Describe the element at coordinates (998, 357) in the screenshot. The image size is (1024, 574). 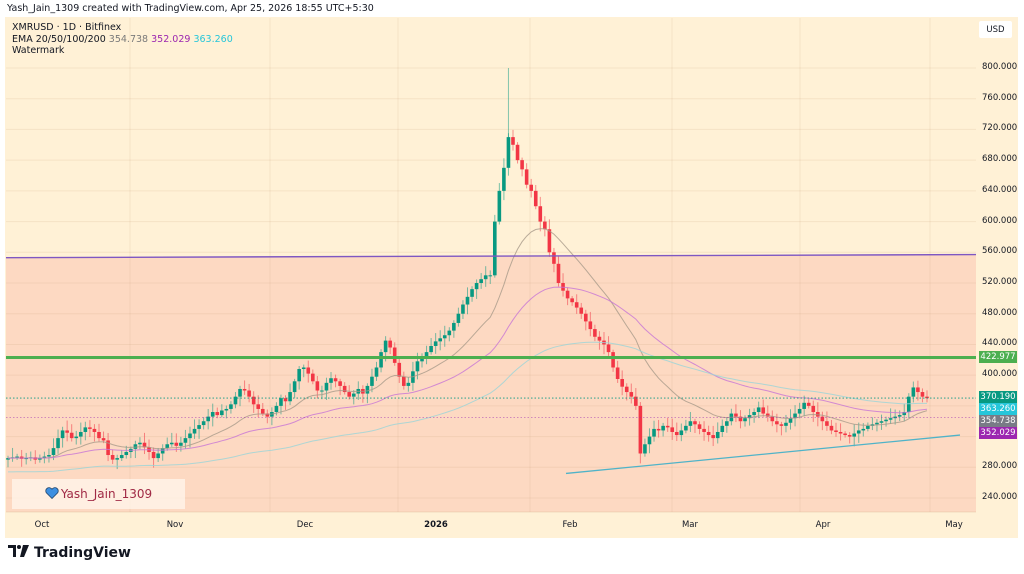
I see `price-label: 422.977` at that location.